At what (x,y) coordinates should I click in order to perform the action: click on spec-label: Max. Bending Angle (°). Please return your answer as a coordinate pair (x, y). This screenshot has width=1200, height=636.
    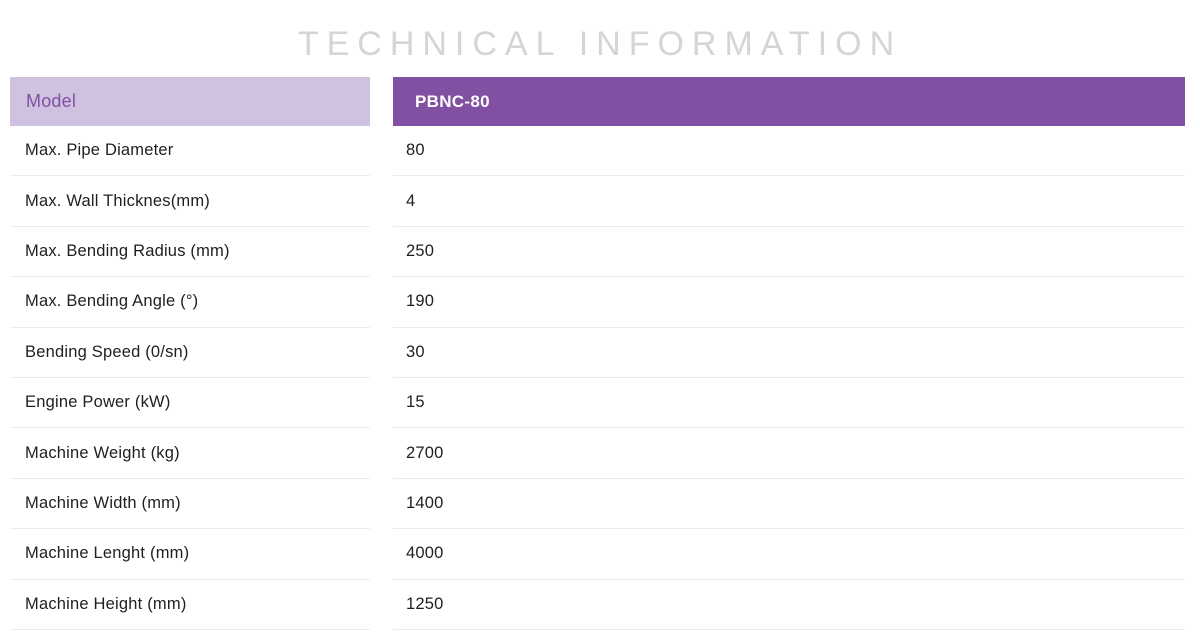
    Looking at the image, I should click on (190, 302).